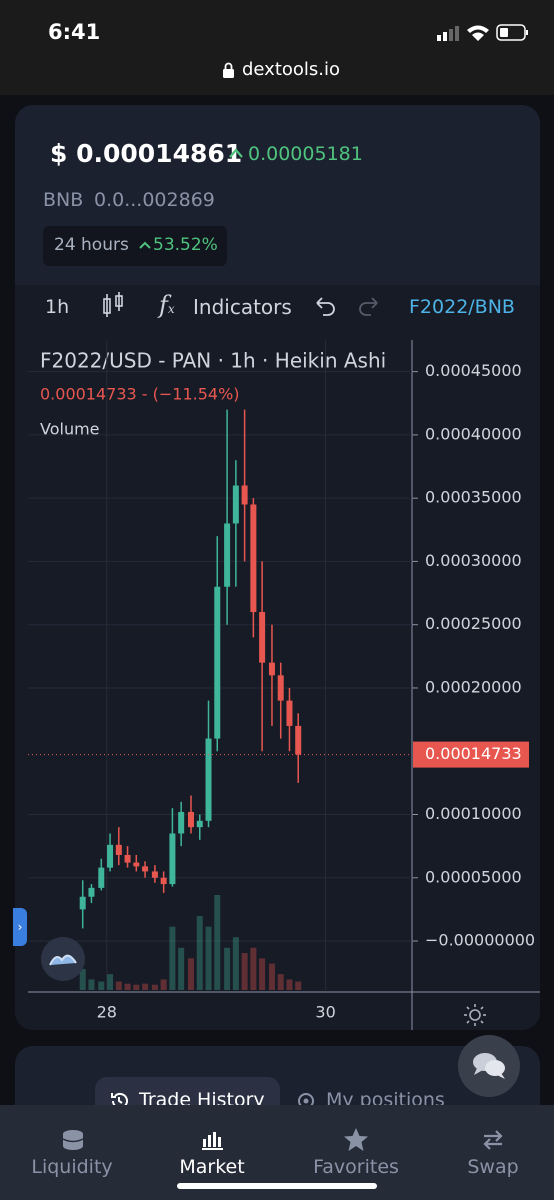 Image resolution: width=554 pixels, height=1200 pixels. I want to click on bnb-label: BNB, so click(63, 200).